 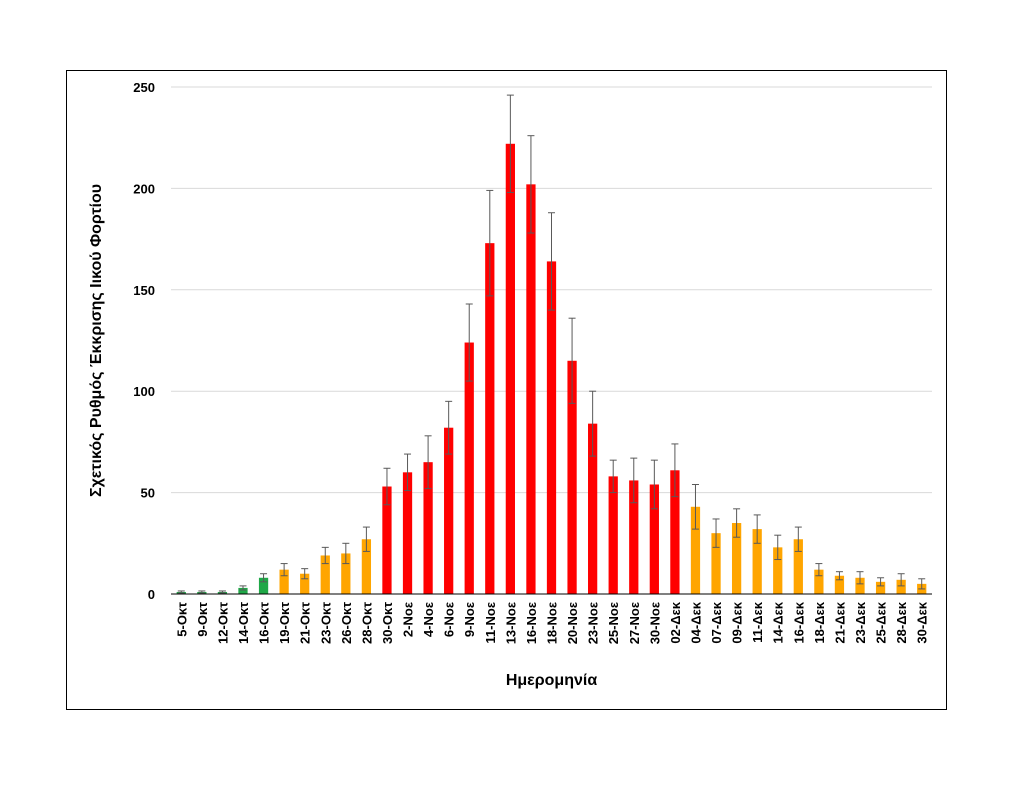 What do you see at coordinates (798, 622) in the screenshot?
I see `x-tick-label: 16-Δεκ` at bounding box center [798, 622].